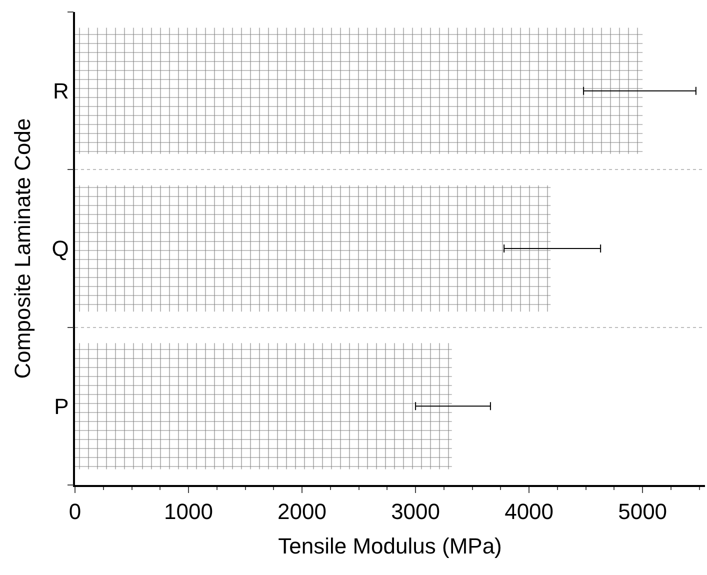  Describe the element at coordinates (23, 248) in the screenshot. I see `y-axis-title: Composite Laminate Code` at that location.